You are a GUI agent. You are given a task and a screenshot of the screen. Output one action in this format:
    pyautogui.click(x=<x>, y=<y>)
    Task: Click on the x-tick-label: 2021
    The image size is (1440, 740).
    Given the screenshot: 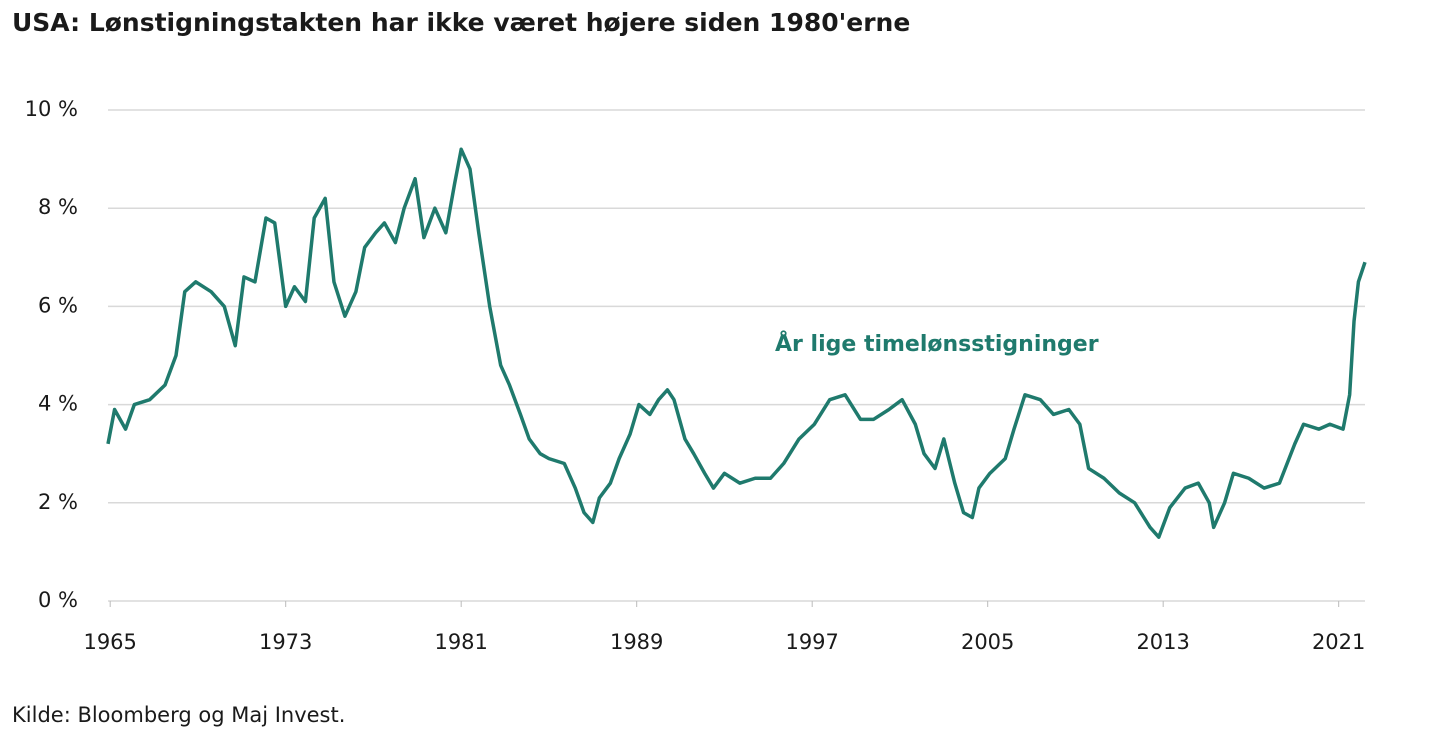 What is the action you would take?
    pyautogui.click(x=1338, y=642)
    